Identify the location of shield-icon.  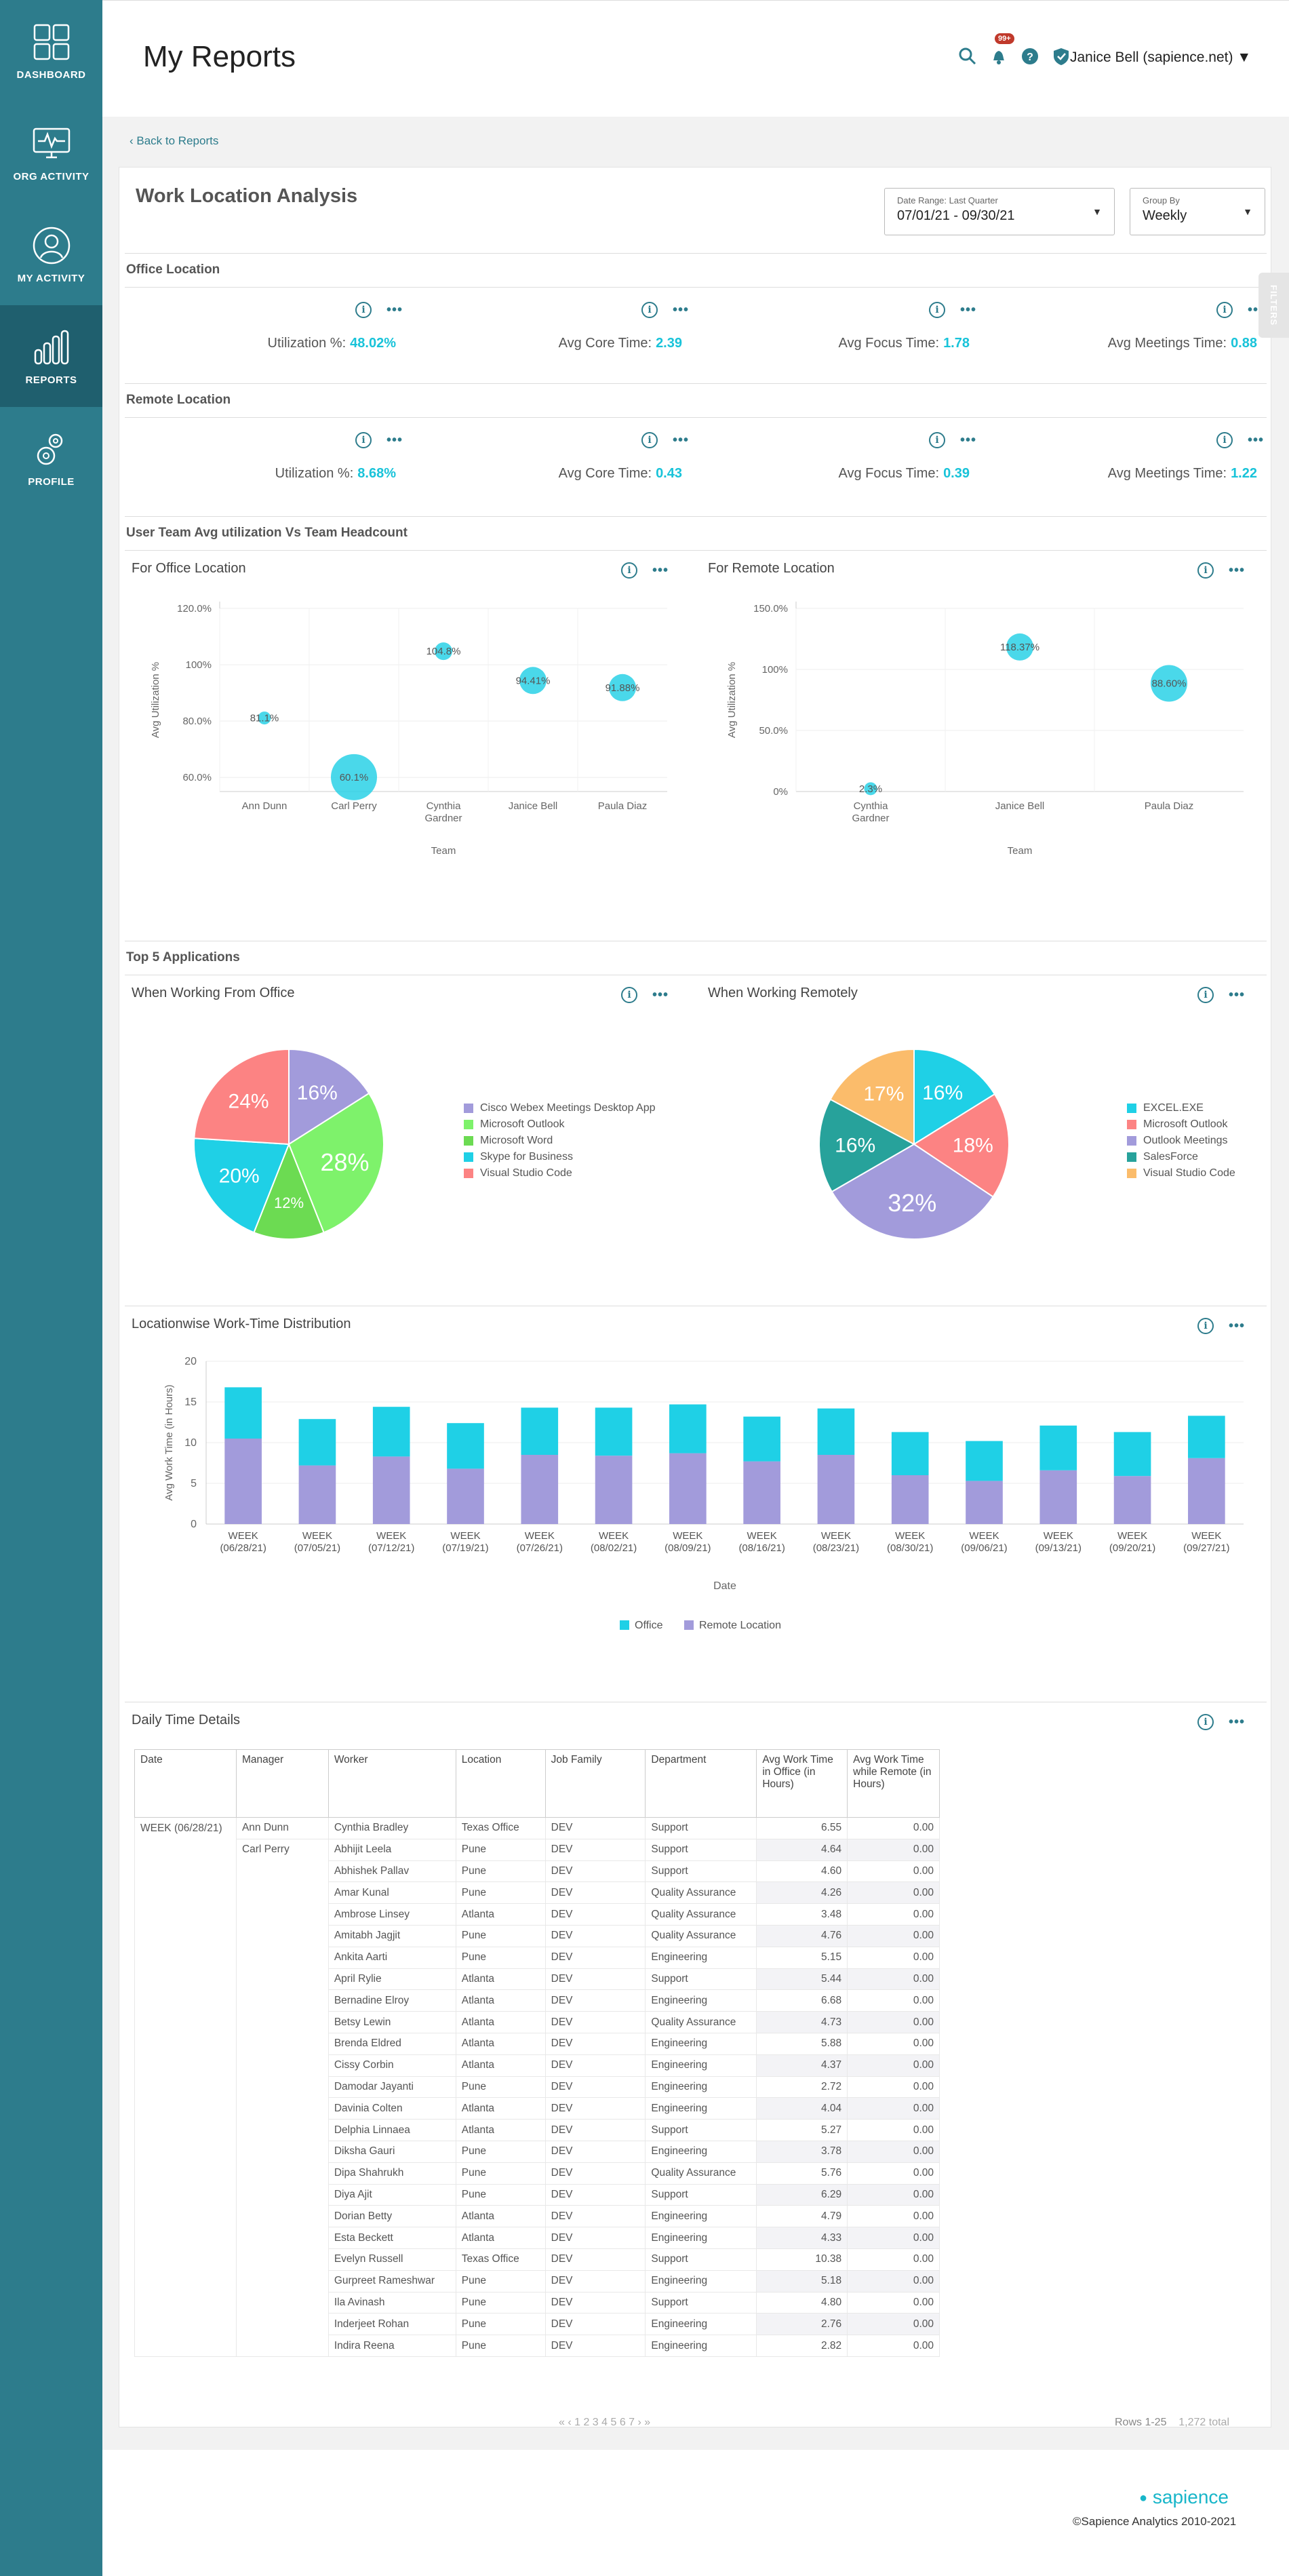
(1061, 56).